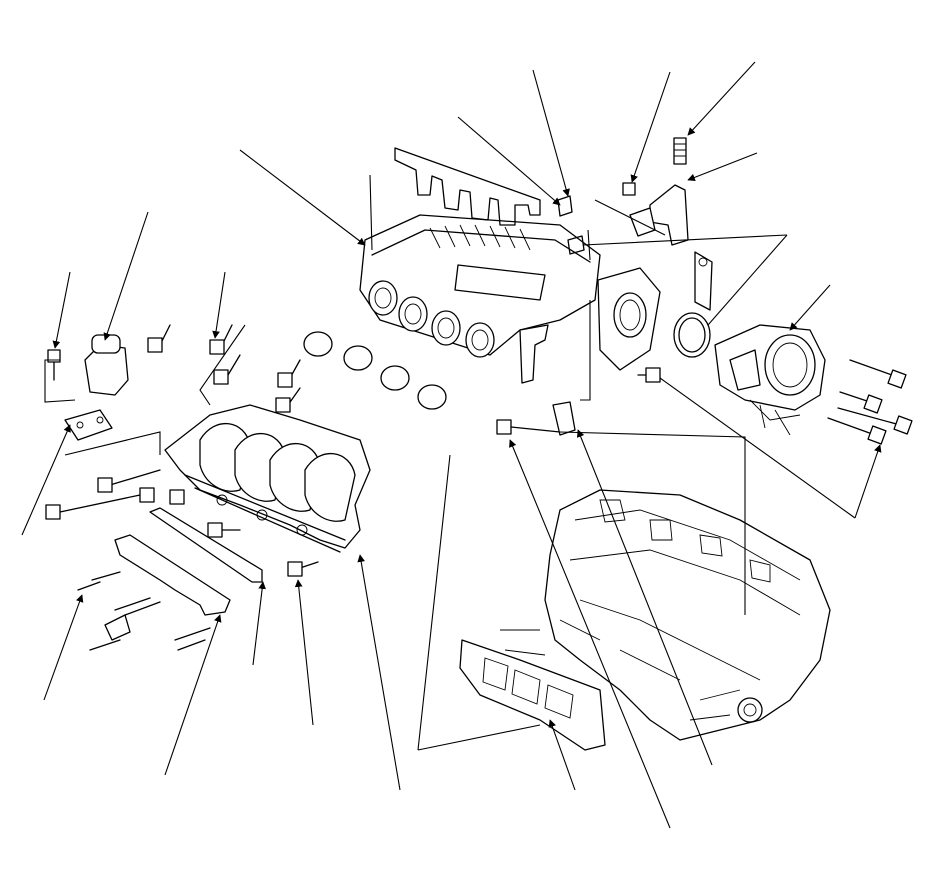 The image size is (950, 893). Describe the element at coordinates (665, 615) in the screenshot. I see `engine-block` at that location.